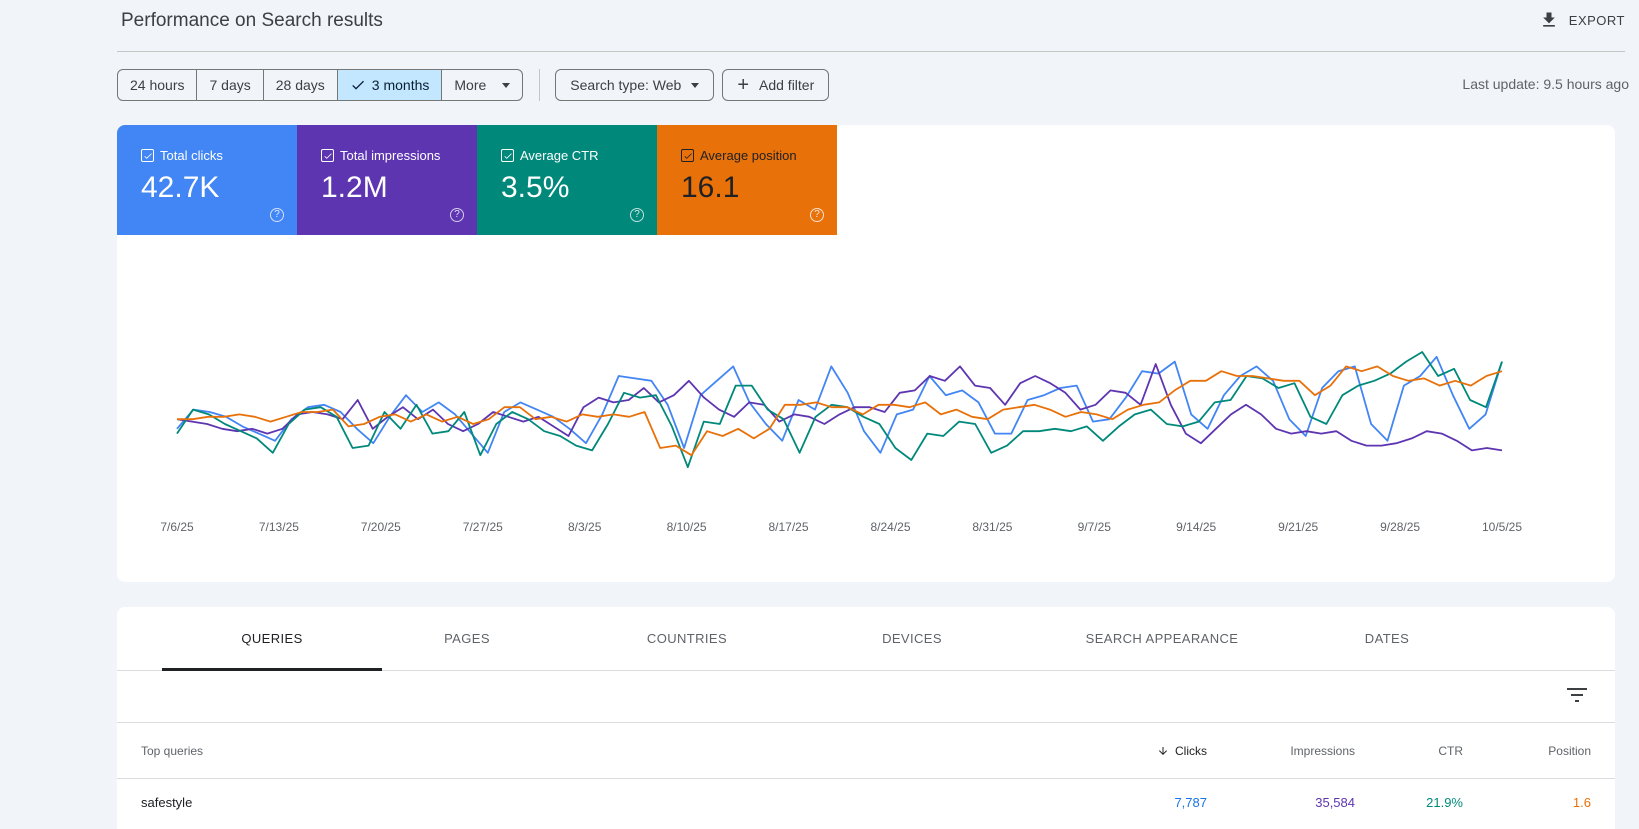 The image size is (1639, 829). I want to click on metric-tile-total-clicks: Total clicks 42.7K ?, so click(207, 180).